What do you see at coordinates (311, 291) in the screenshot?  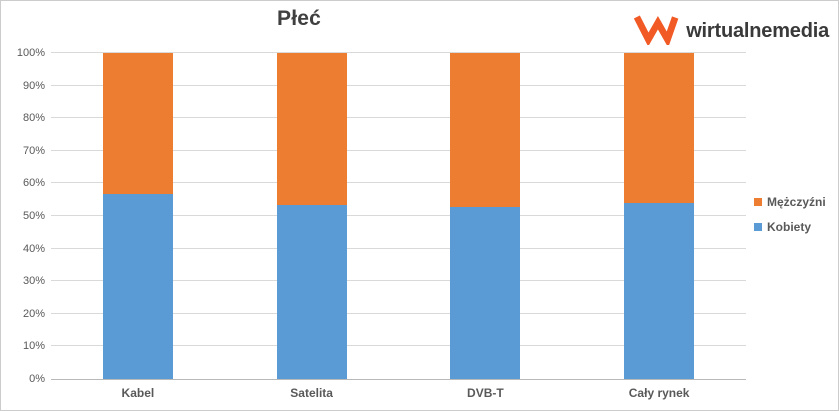 I see `bar-Satelita-Kobiety` at bounding box center [311, 291].